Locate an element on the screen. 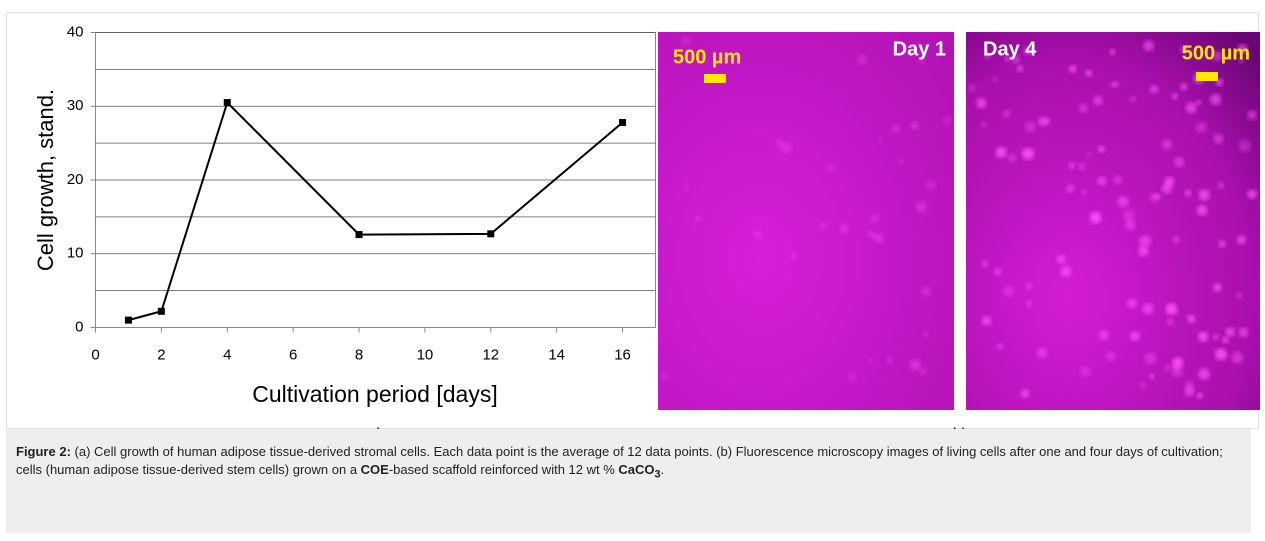  x-tick-label: 14 is located at coordinates (556, 354).